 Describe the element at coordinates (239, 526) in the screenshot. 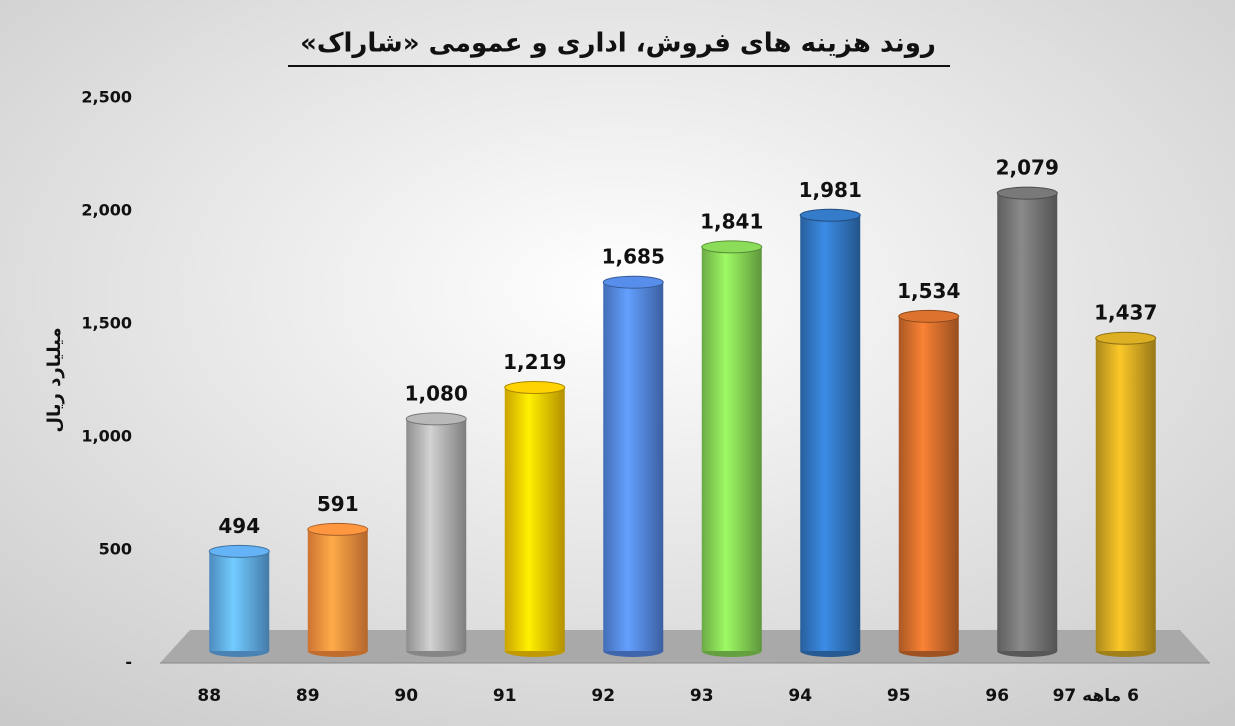

I see `value-label: 494` at that location.